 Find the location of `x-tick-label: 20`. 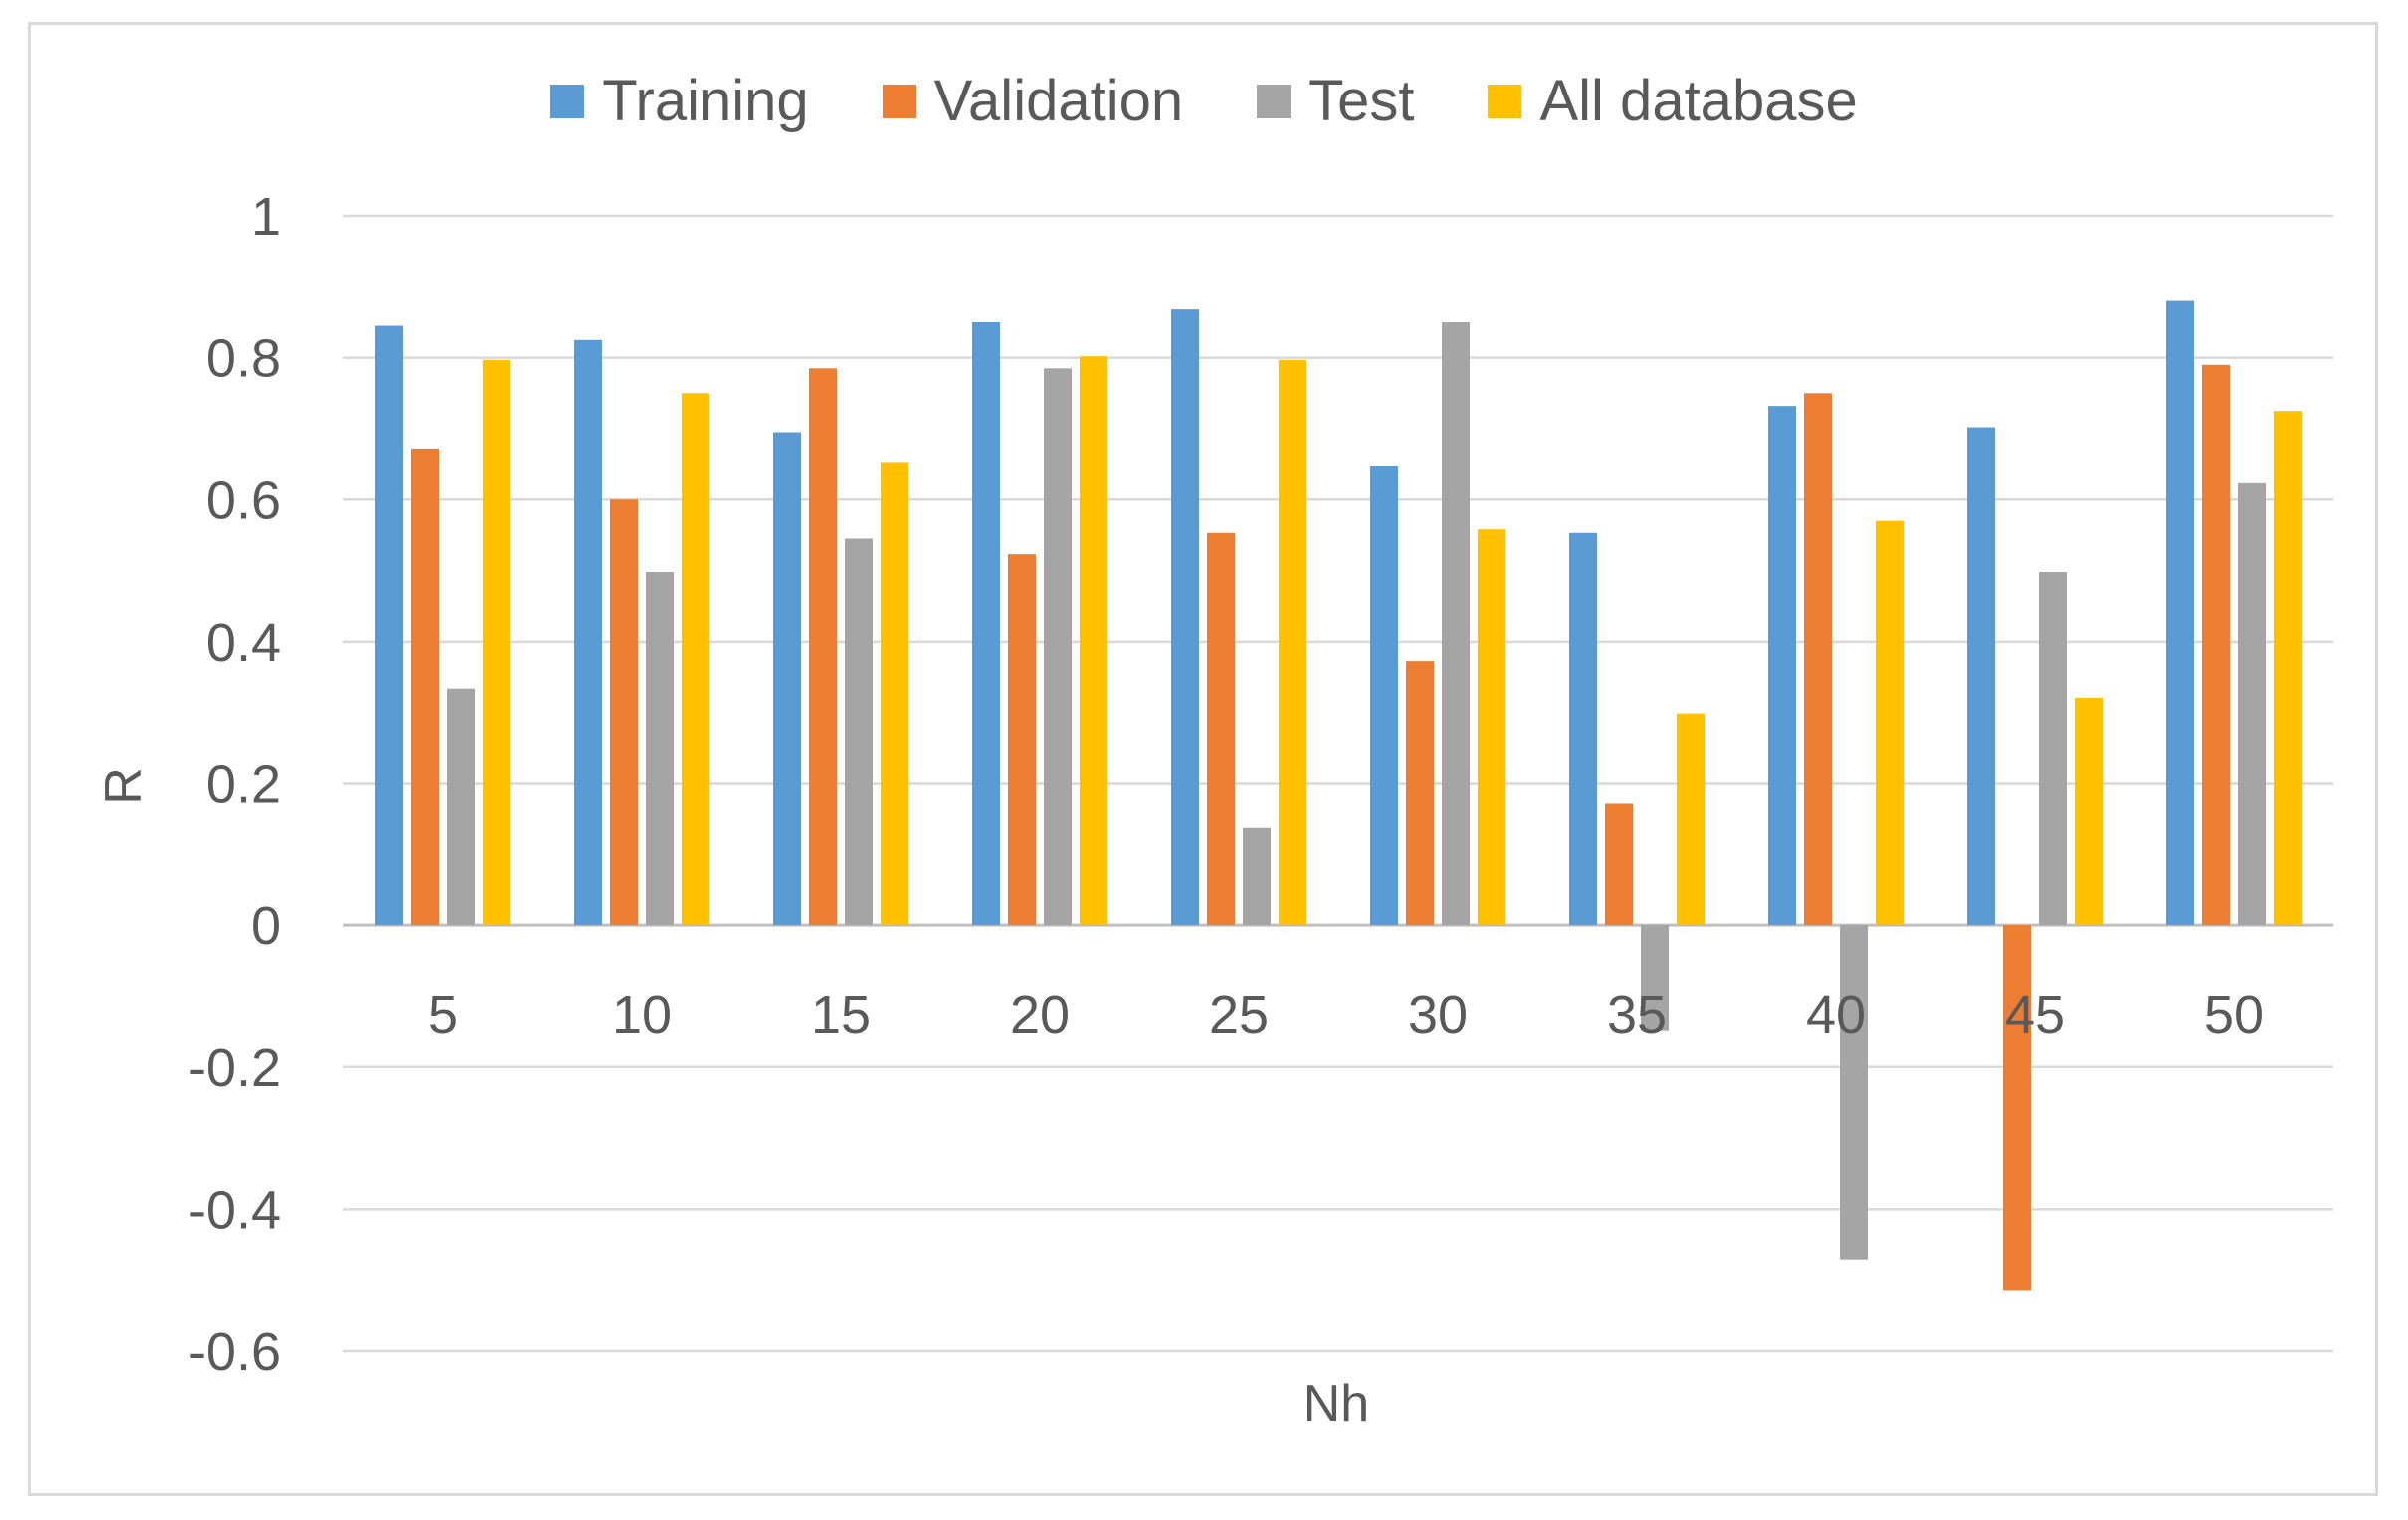

x-tick-label: 20 is located at coordinates (1040, 1015).